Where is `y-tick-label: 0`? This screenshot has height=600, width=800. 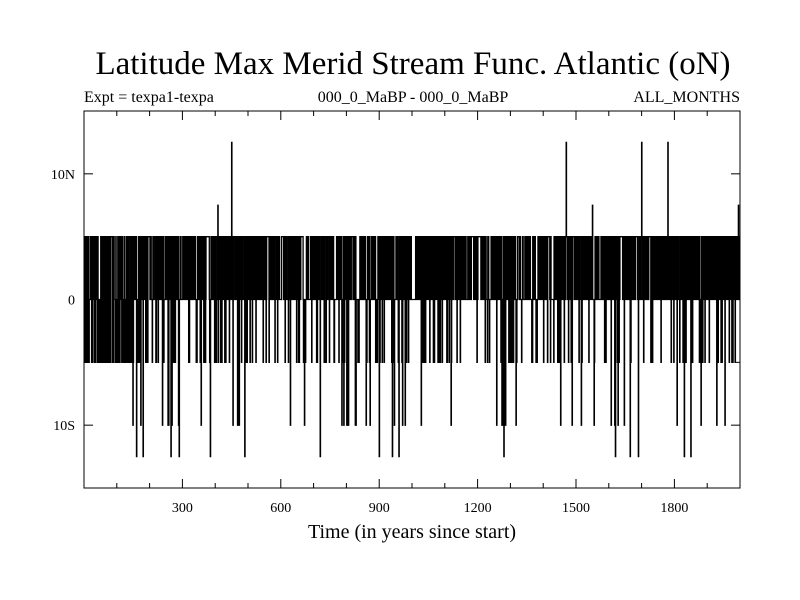
y-tick-label: 0 is located at coordinates (71, 301).